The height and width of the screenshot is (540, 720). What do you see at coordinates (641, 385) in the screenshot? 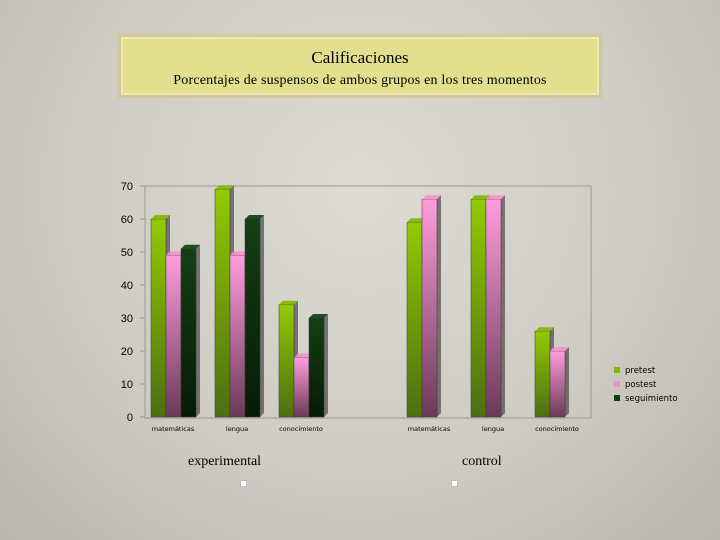
I see `legend-label-postest: postest` at bounding box center [641, 385].